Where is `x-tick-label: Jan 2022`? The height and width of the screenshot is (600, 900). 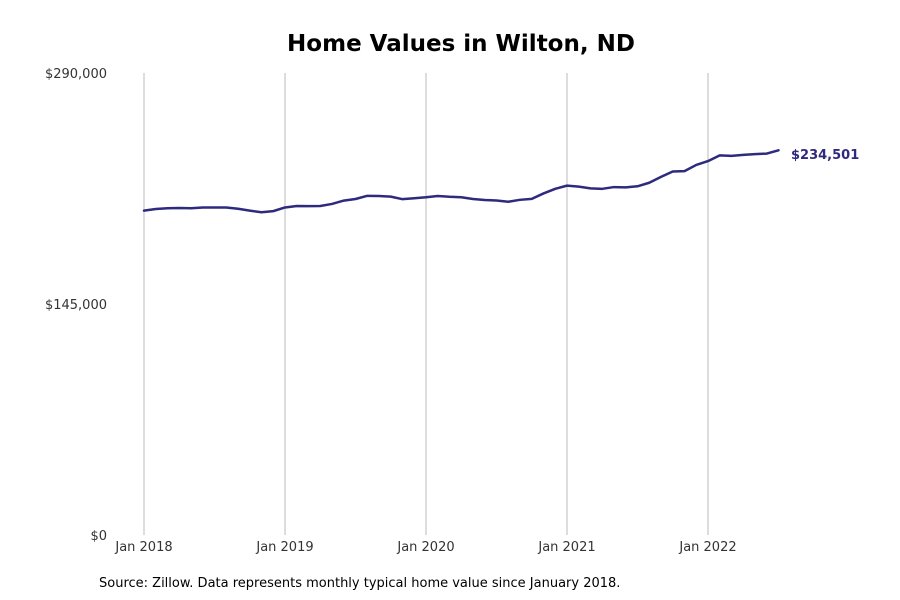
x-tick-label: Jan 2022 is located at coordinates (707, 547).